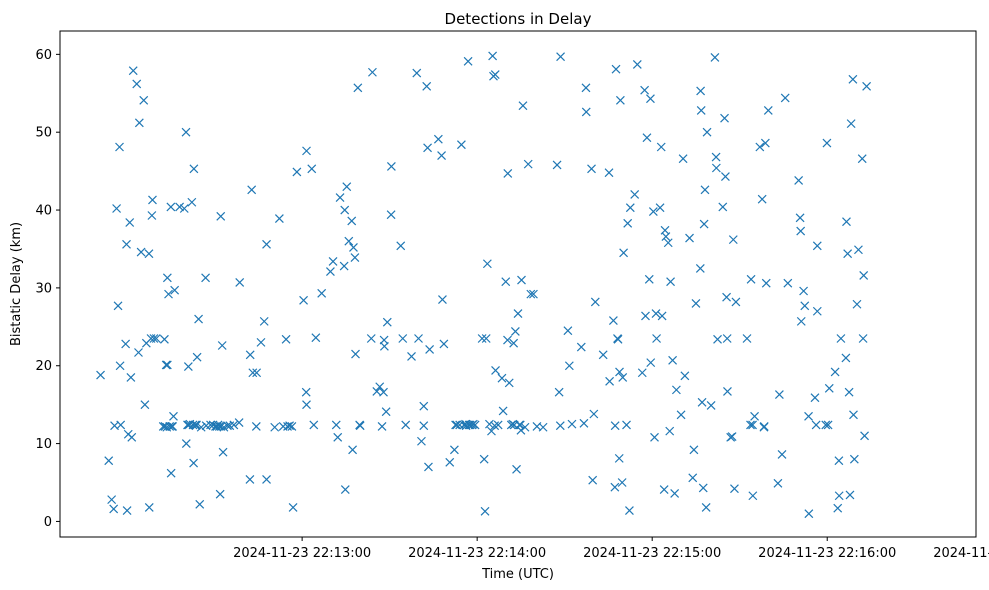 The image size is (989, 590). Describe the element at coordinates (43, 133) in the screenshot. I see `y-tick-label: 50` at that location.